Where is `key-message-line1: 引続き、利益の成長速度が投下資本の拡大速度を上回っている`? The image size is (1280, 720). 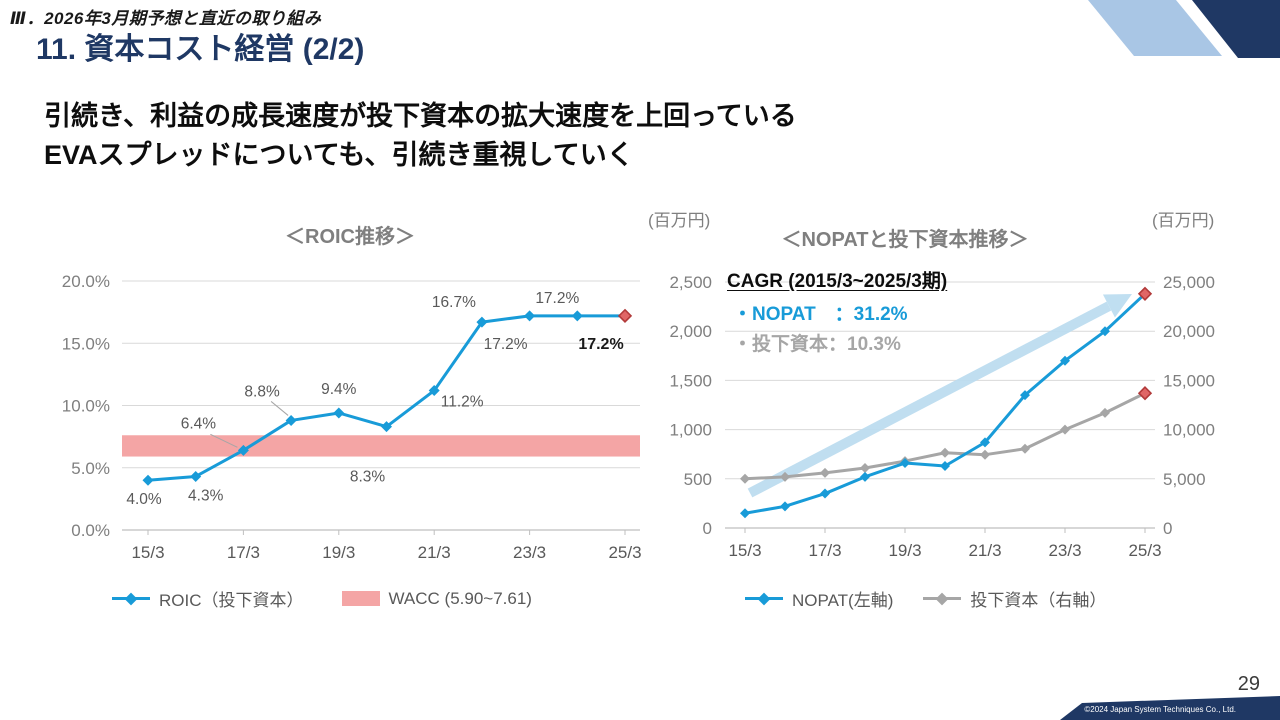 key-message-line1: 引続き、利益の成長速度が投下資本の拡大速度を上回っている is located at coordinates (420, 116).